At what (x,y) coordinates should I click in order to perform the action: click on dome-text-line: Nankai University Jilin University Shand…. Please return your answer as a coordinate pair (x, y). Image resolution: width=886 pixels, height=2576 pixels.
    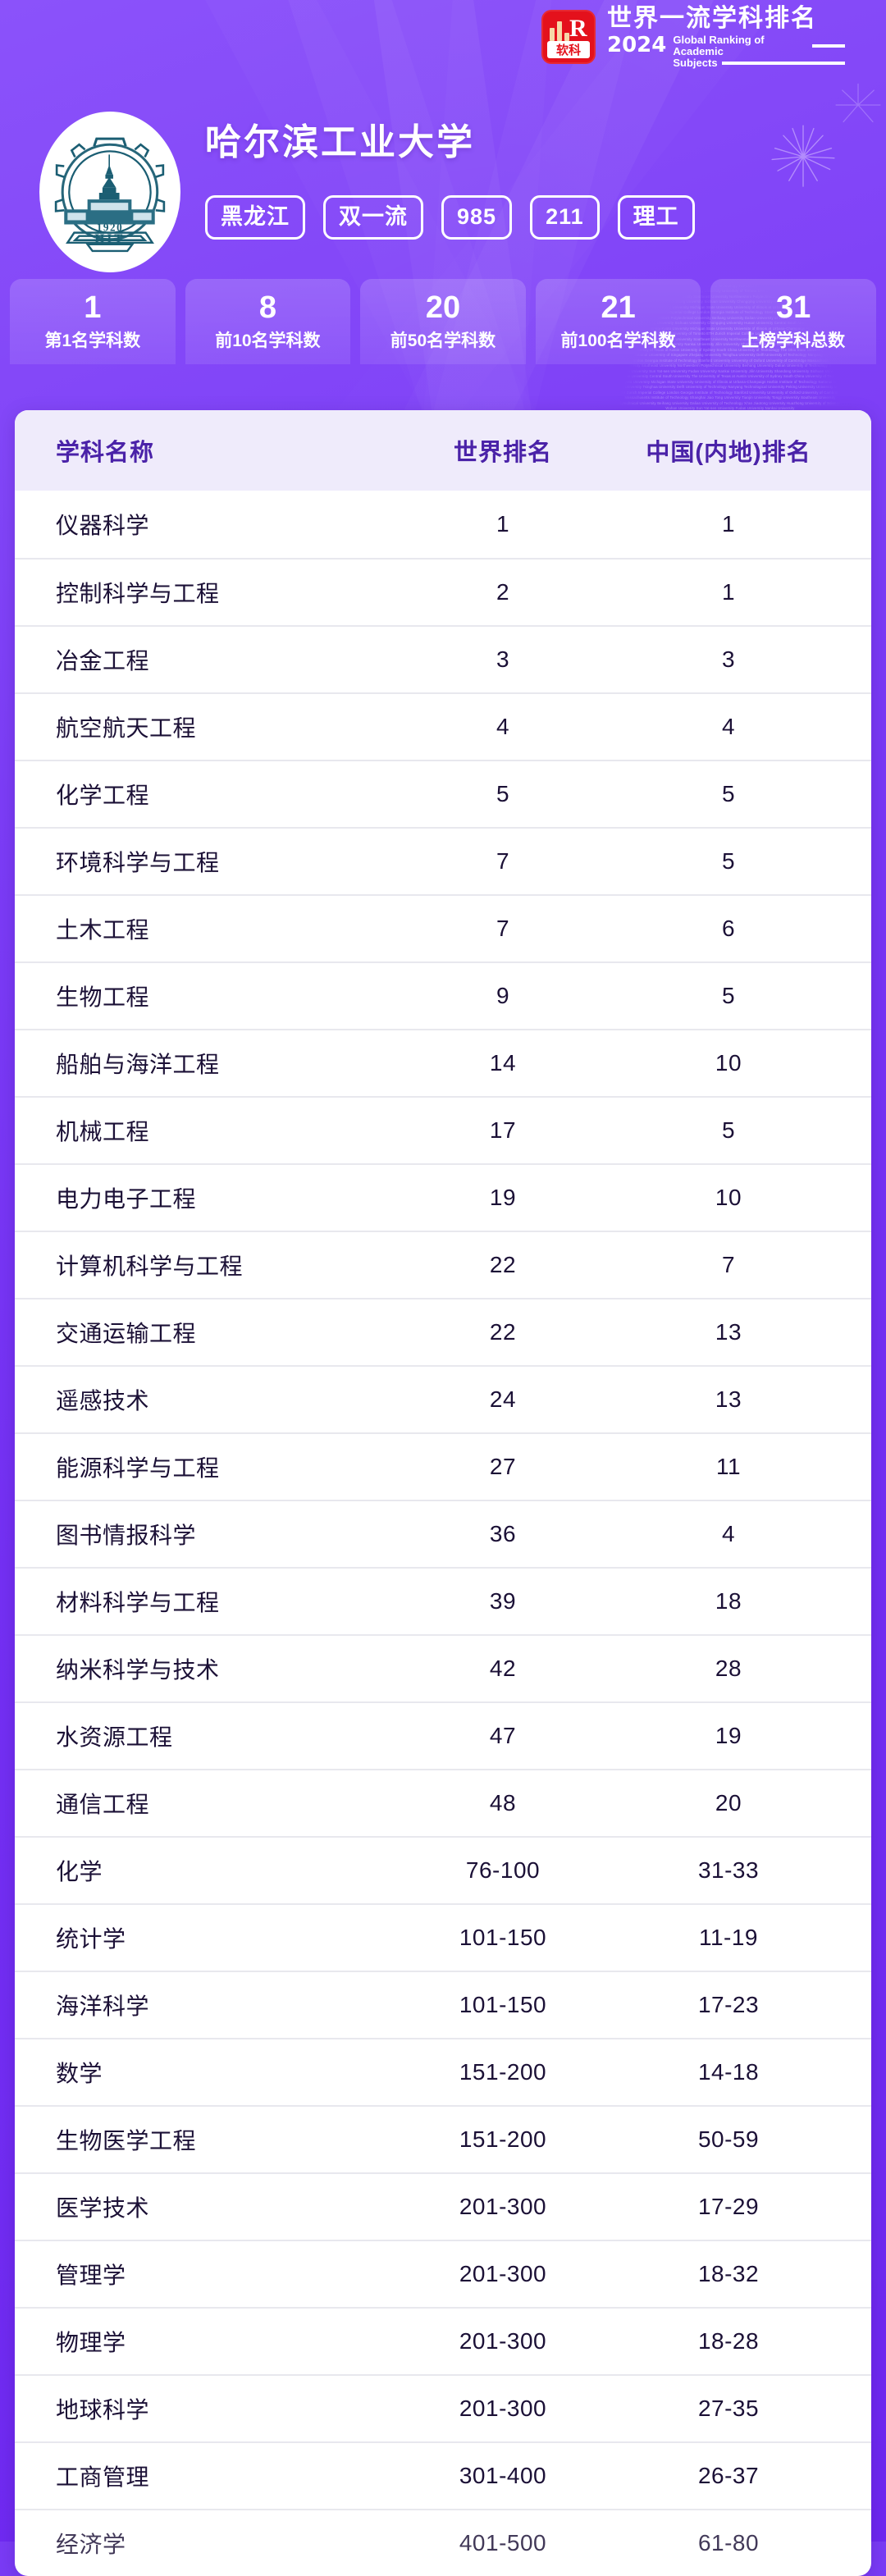
    Looking at the image, I should click on (730, 324).